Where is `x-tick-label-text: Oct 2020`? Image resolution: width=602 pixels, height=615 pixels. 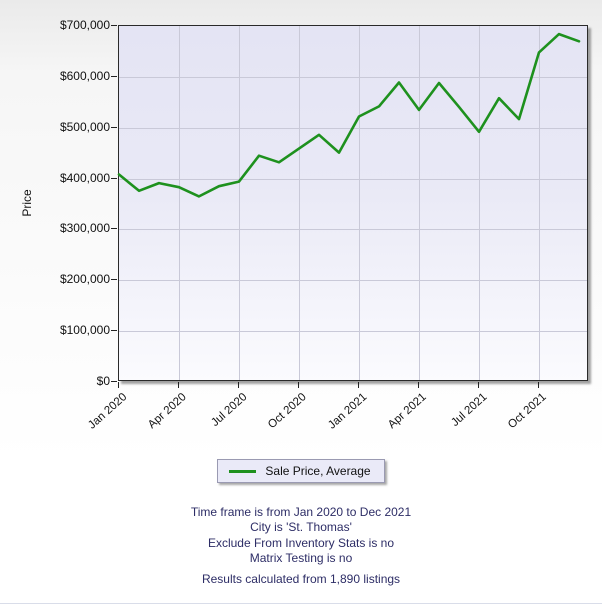 x-tick-label-text: Oct 2020 is located at coordinates (288, 411).